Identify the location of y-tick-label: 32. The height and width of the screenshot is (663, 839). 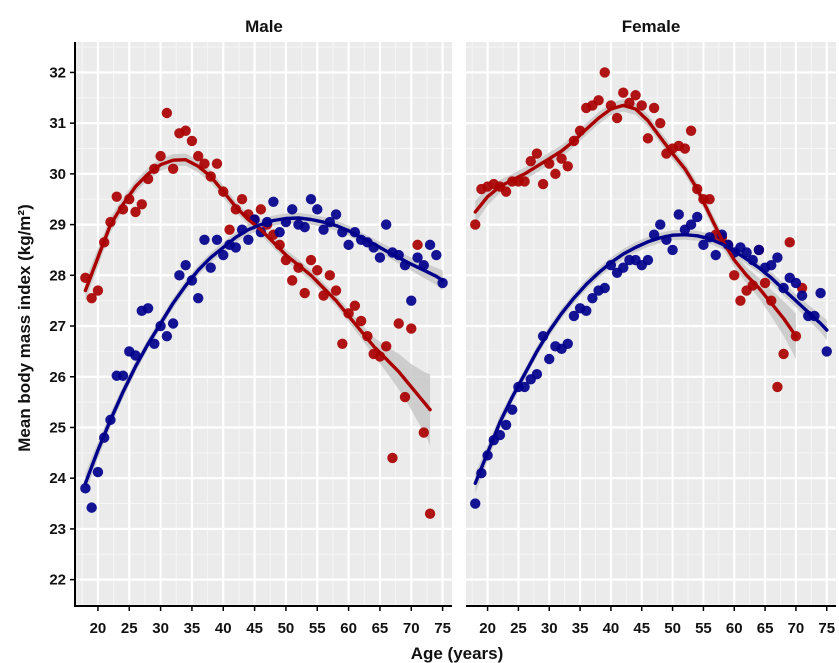
(57, 72).